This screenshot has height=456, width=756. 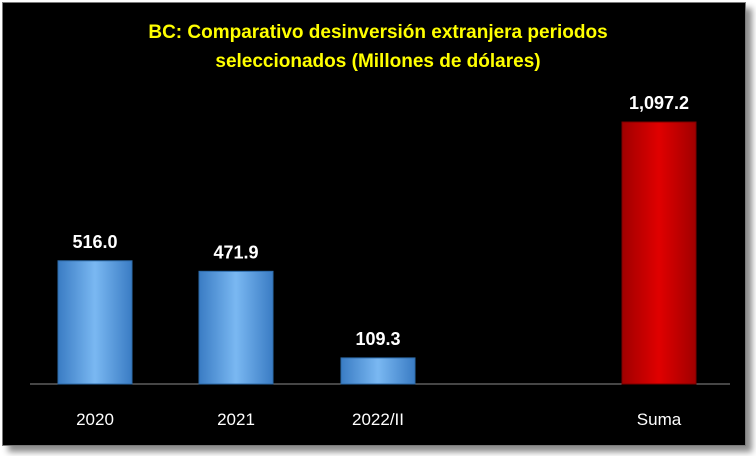 I want to click on data-label-suma: 1,097.2, so click(x=659, y=103).